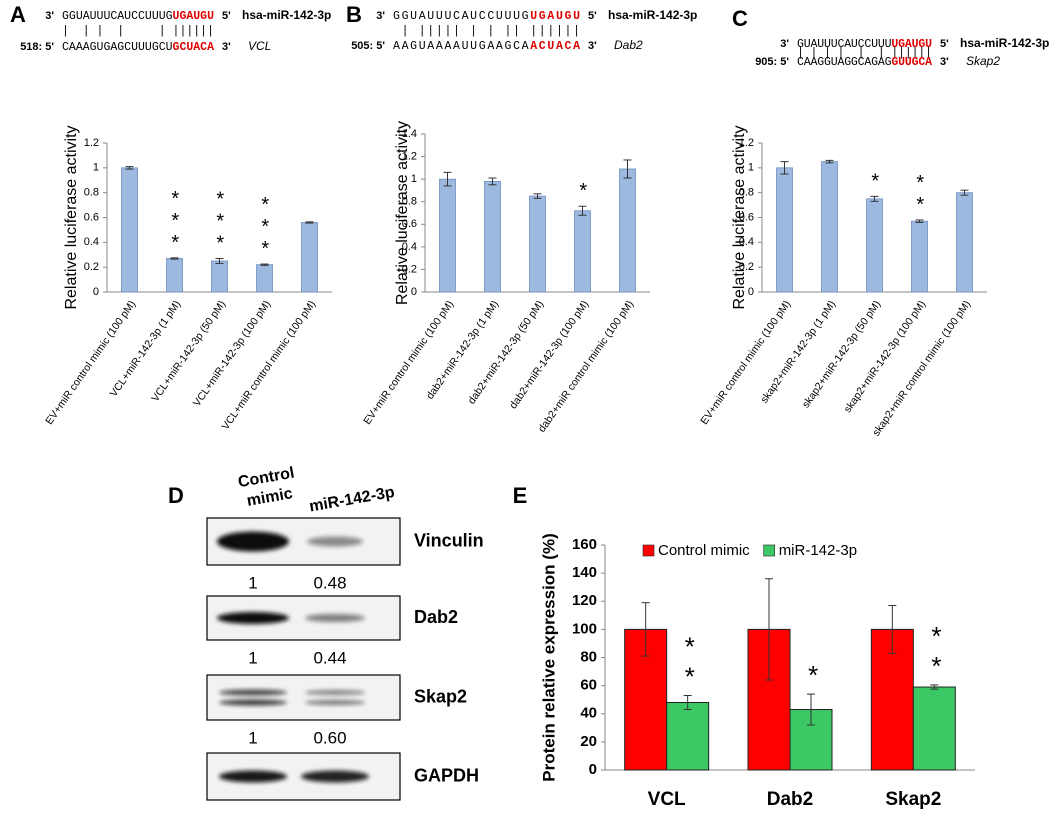 Image resolution: width=1050 pixels, height=816 pixels. Describe the element at coordinates (818, 550) in the screenshot. I see `legend-label: miR-142-3p` at that location.